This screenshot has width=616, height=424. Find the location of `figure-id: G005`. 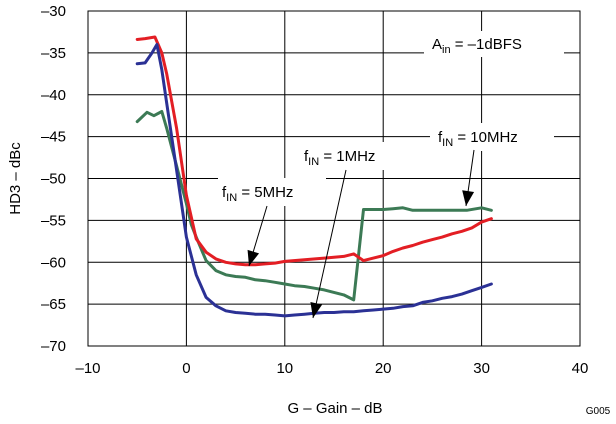

figure-id: G005 is located at coordinates (598, 411).